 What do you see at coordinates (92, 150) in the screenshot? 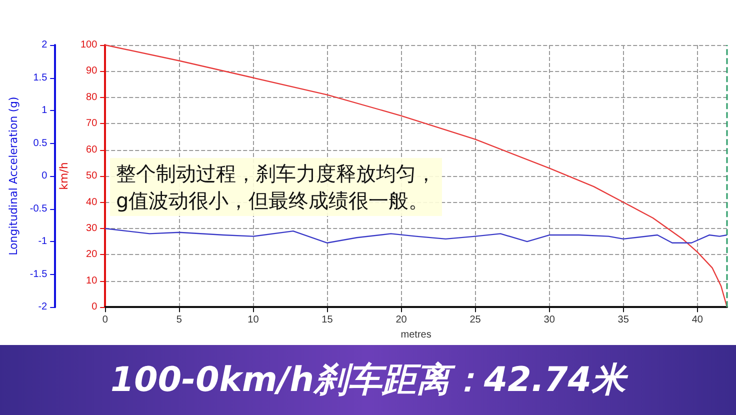
I see `y2-tick-label: 60` at bounding box center [92, 150].